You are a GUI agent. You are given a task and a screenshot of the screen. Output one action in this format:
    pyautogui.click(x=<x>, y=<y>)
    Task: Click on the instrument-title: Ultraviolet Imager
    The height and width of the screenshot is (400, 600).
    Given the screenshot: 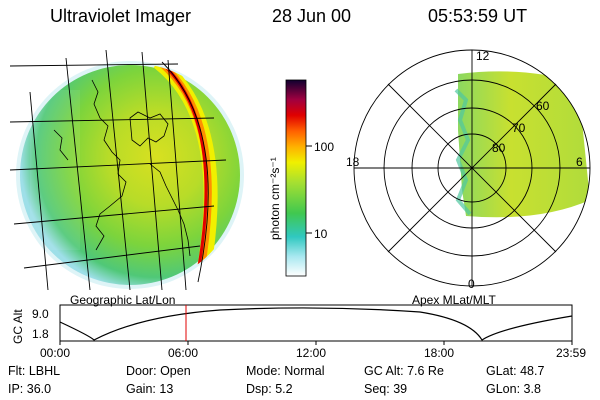 What is the action you would take?
    pyautogui.click(x=121, y=16)
    